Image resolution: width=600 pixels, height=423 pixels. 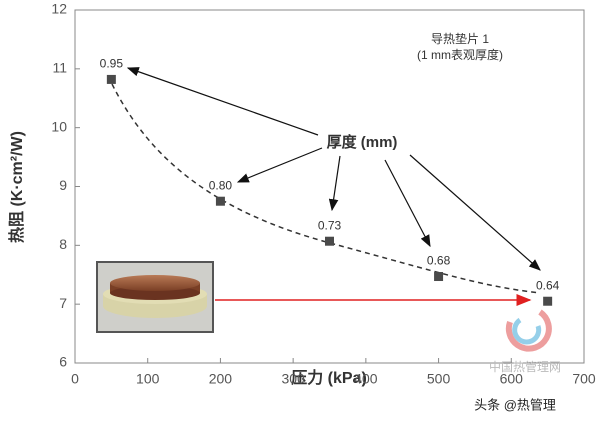 What do you see at coordinates (515, 404) in the screenshot?
I see `watermark: 头条 @热管理` at bounding box center [515, 404].